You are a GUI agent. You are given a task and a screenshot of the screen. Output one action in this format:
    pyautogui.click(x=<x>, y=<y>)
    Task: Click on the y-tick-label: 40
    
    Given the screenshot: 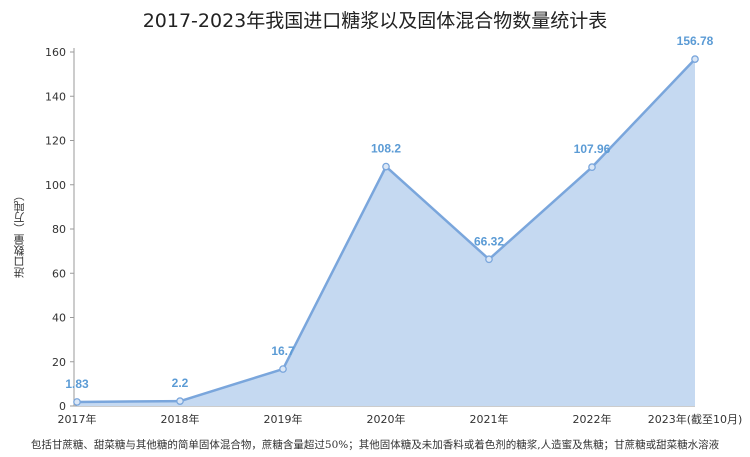 What is the action you would take?
    pyautogui.click(x=59, y=318)
    